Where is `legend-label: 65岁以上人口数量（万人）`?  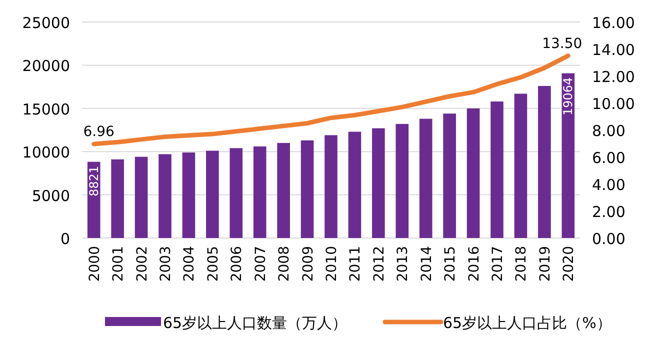 legend-label: 65岁以上人口数量（万人） is located at coordinates (255, 323).